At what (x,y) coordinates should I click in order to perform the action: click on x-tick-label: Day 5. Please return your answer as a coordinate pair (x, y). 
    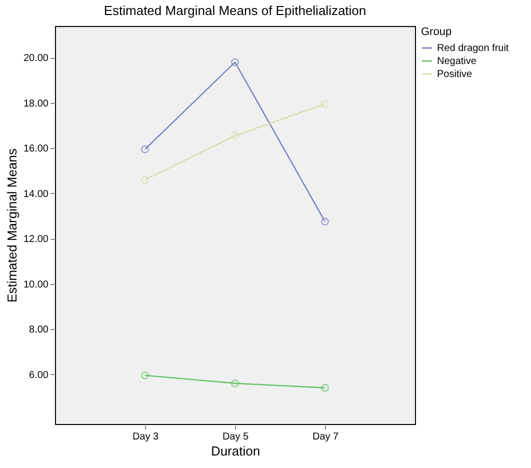
    Looking at the image, I should click on (235, 437).